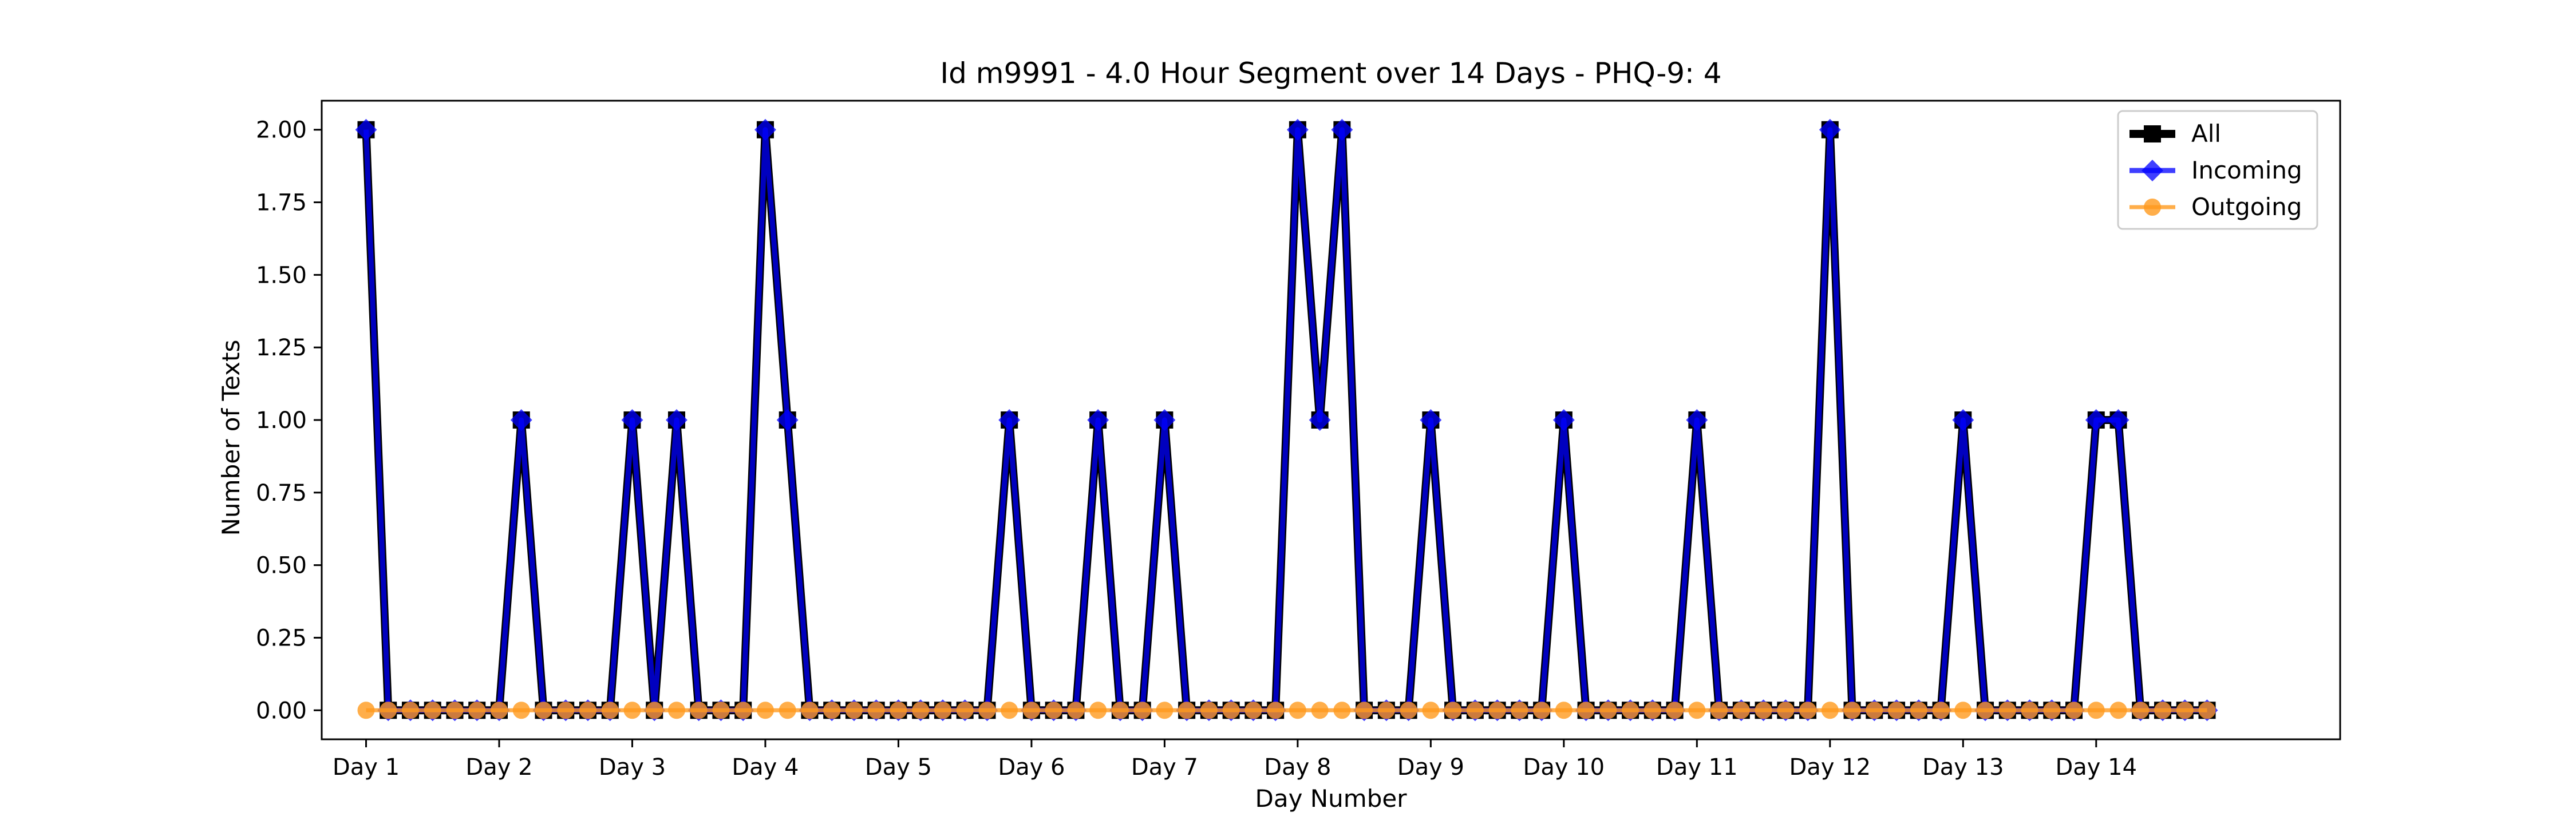 This screenshot has height=824, width=2576. I want to click on x-tick-label: Day 13, so click(1963, 767).